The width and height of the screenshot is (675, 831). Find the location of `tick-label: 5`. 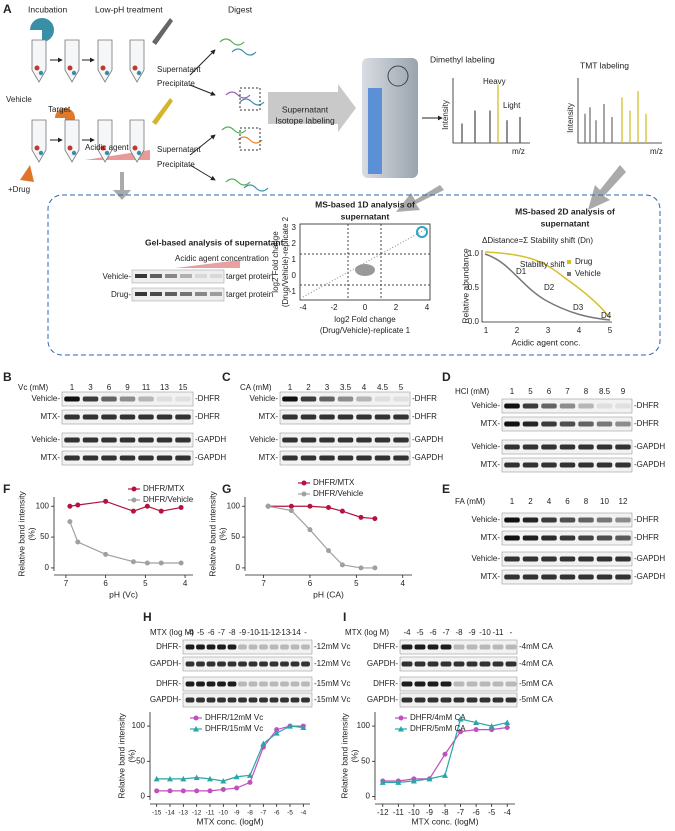

tick-label: 5 is located at coordinates (610, 330).